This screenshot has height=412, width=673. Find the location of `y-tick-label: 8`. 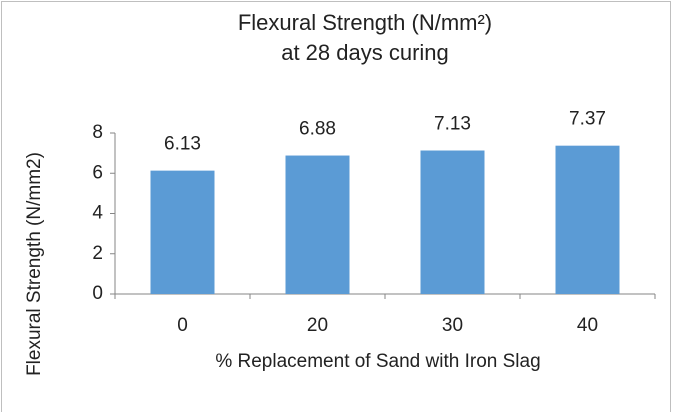

y-tick-label: 8 is located at coordinates (97, 132).